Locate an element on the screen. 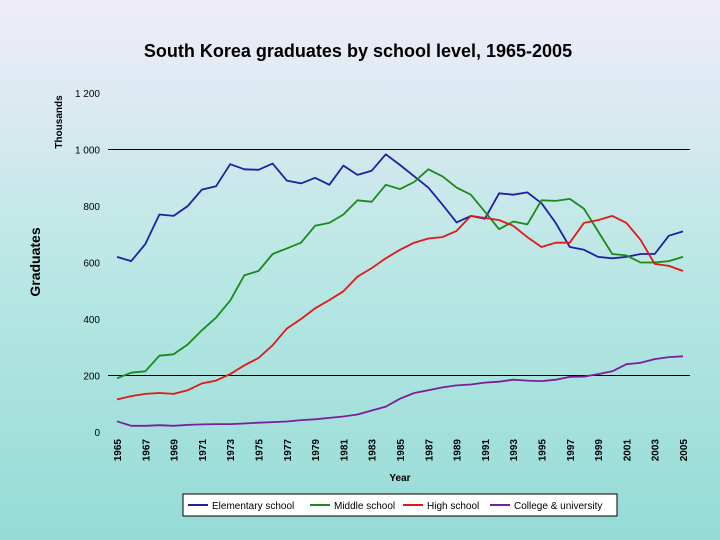  x-tick-label: 1967 is located at coordinates (146, 450).